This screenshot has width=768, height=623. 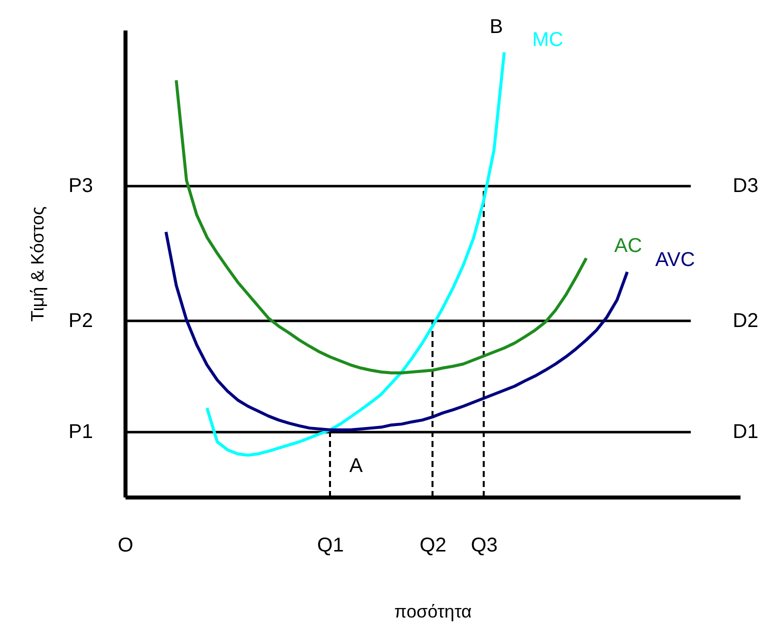 What do you see at coordinates (675, 259) in the screenshot?
I see `series-label: AVC` at bounding box center [675, 259].